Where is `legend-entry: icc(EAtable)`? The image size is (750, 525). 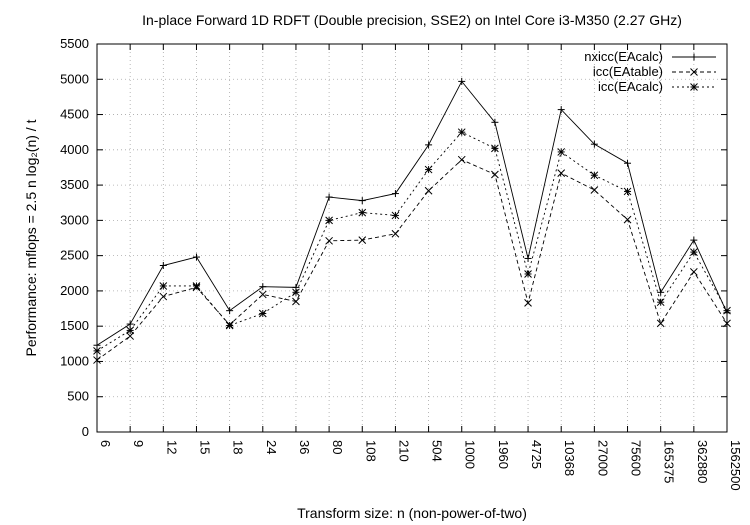 legend-entry: icc(EAtable) is located at coordinates (654, 71).